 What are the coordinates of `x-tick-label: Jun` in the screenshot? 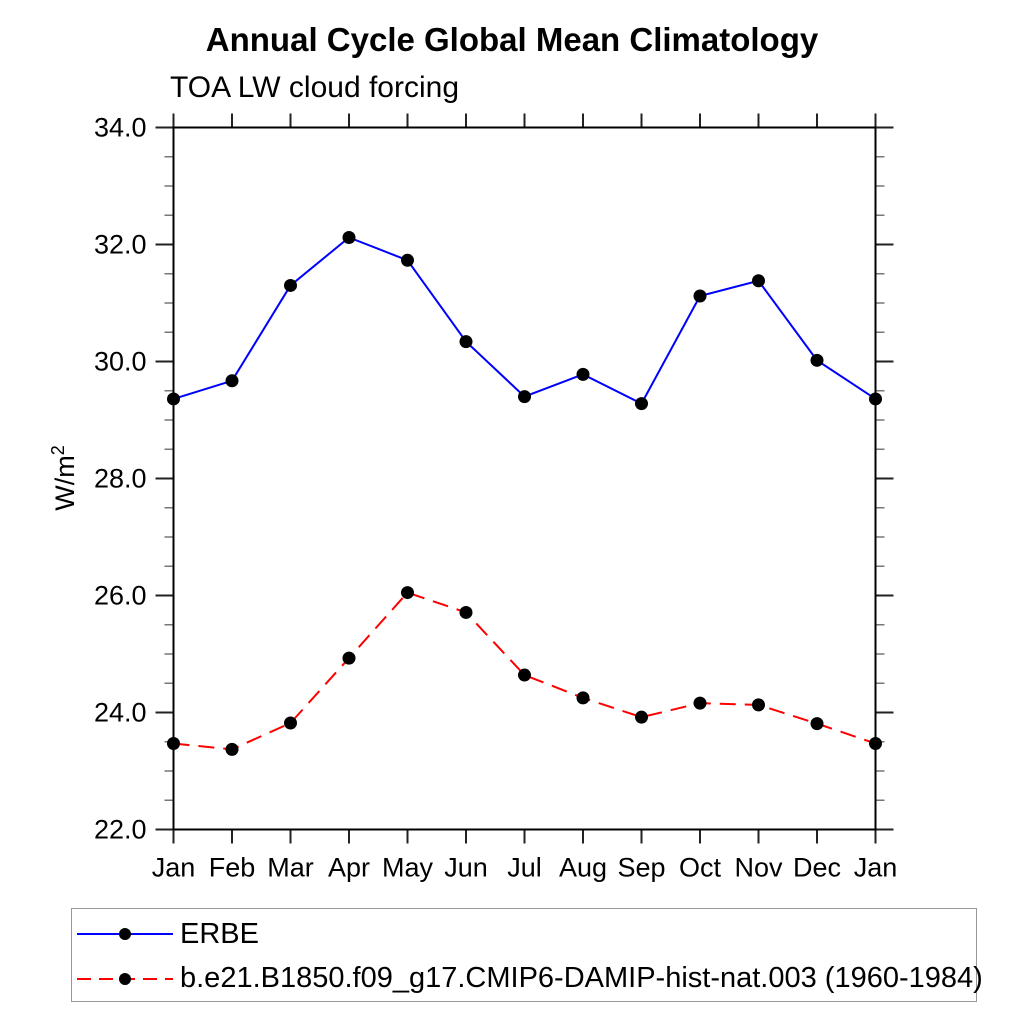 It's located at (466, 868).